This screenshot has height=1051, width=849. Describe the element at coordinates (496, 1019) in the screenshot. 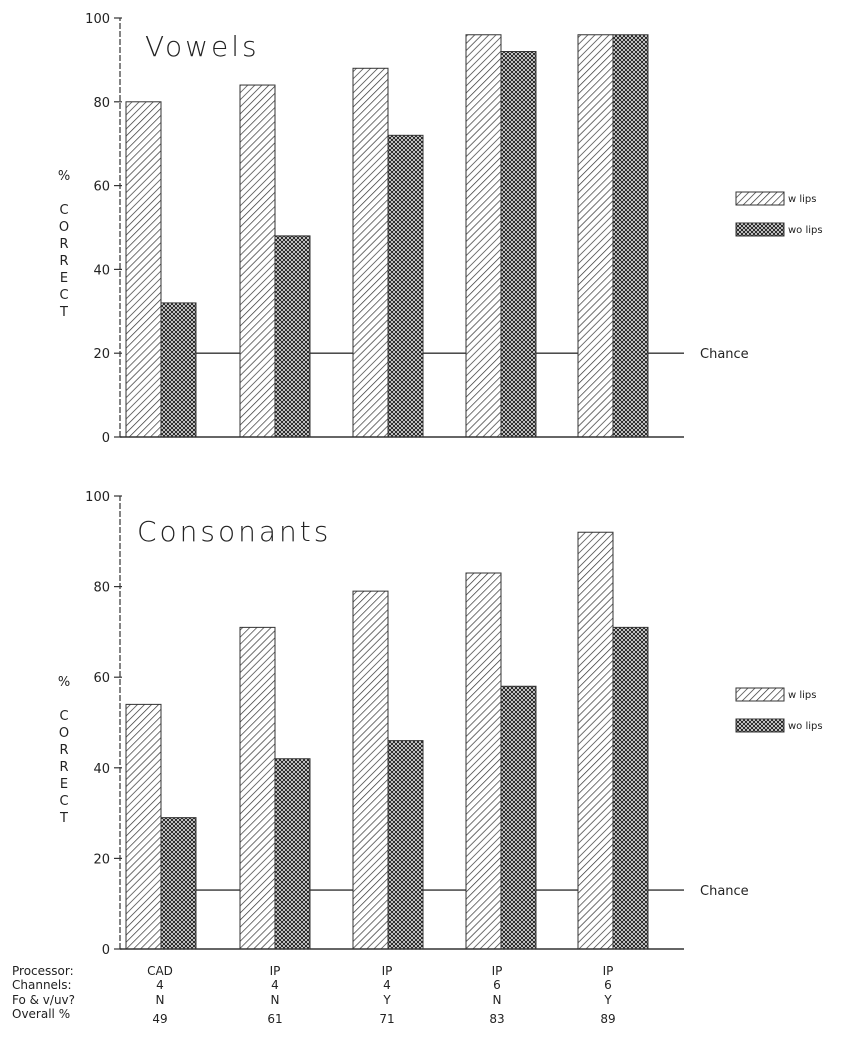

I see `condition-cell: 83` at that location.